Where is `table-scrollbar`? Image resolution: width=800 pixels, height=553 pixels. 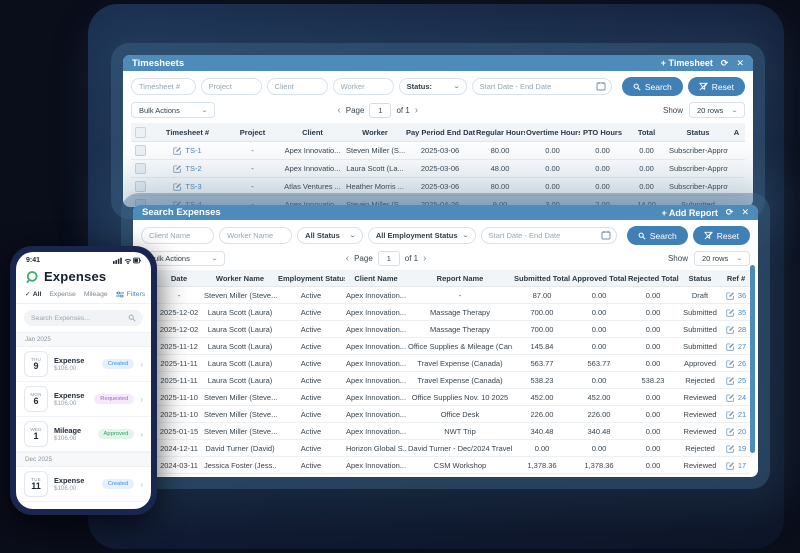 table-scrollbar is located at coordinates (752, 359).